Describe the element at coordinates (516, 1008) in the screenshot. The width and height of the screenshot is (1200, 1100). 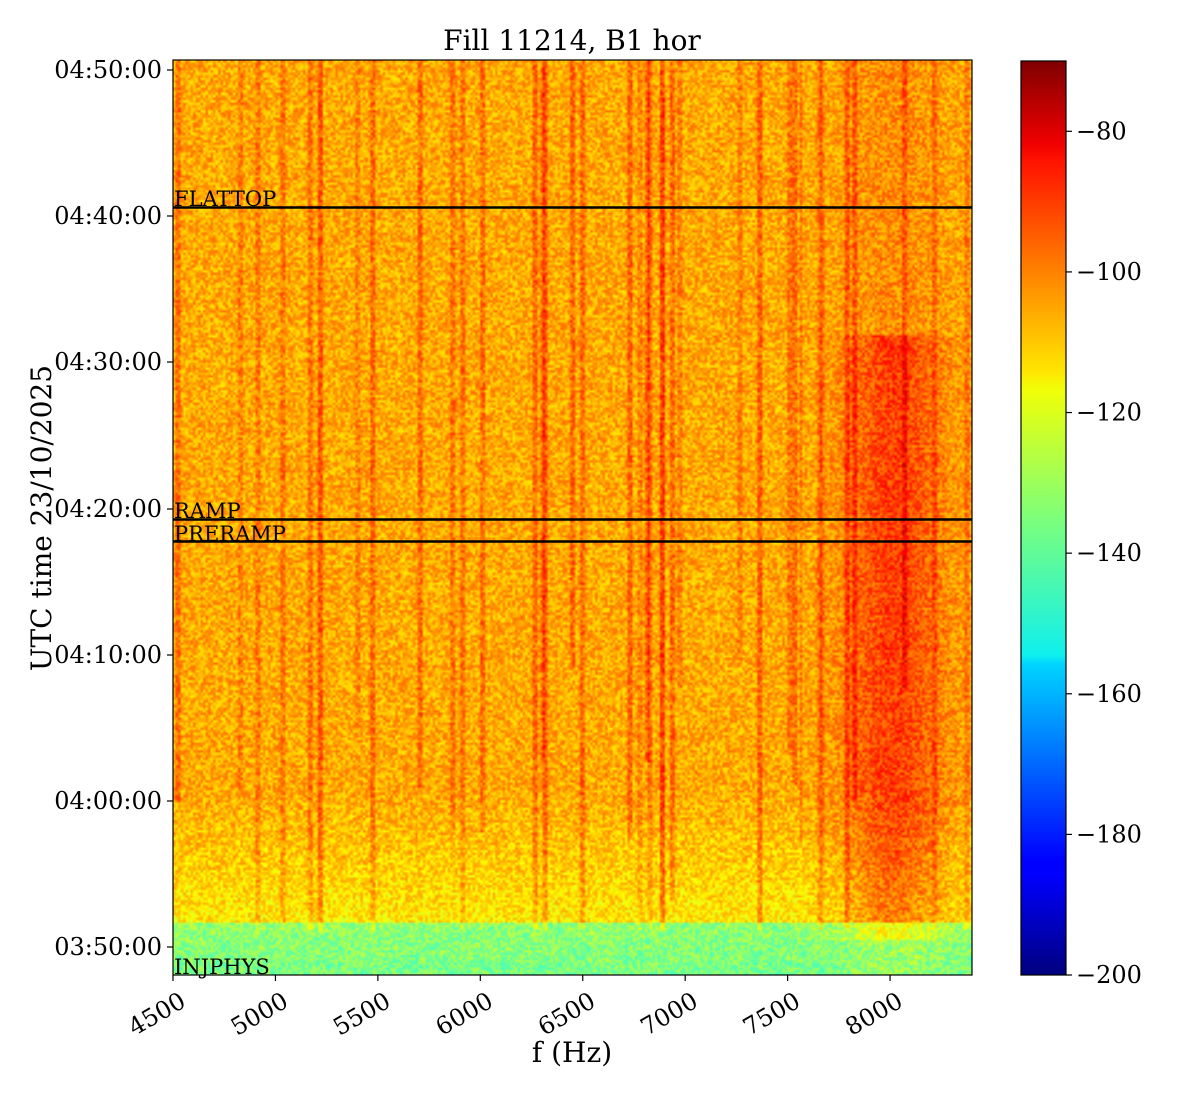
I see `x-axis: 4500 5000 5500 6000 6500 7000 7500 8000` at that location.